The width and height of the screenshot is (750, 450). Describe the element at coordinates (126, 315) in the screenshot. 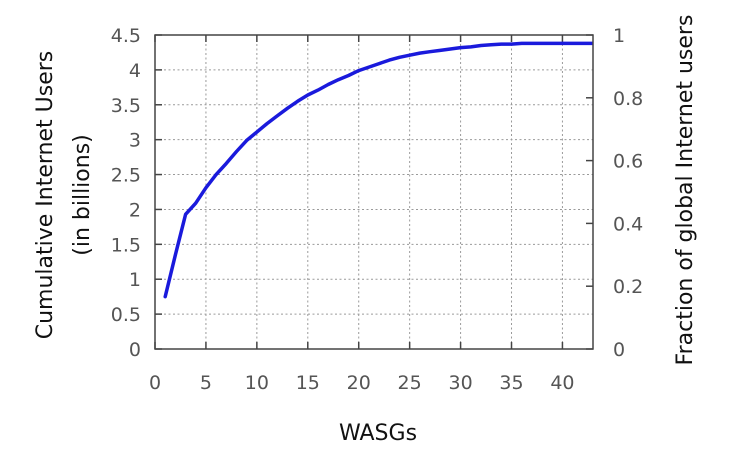

I see `y-tick-label-left: 0.5` at that location.